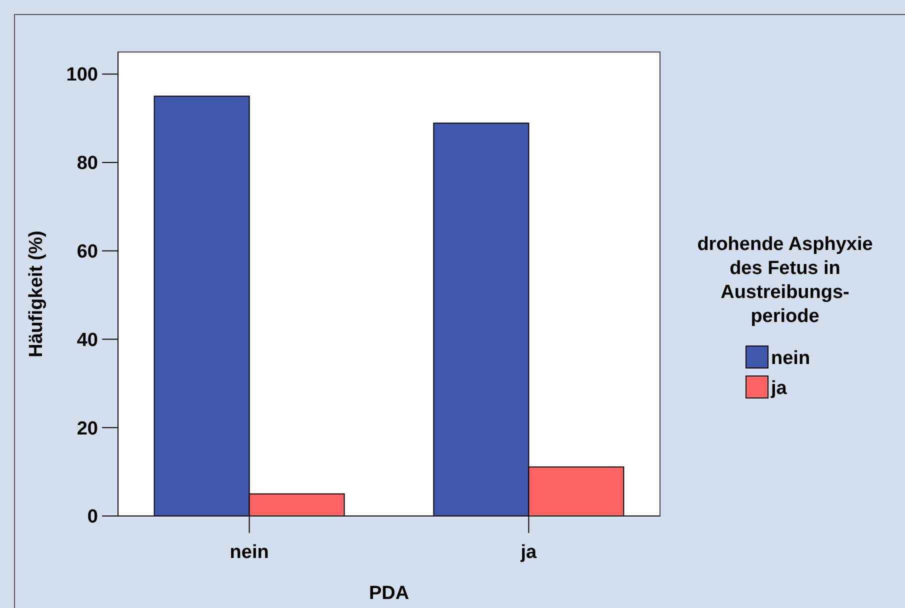 This screenshot has width=905, height=608. Describe the element at coordinates (779, 388) in the screenshot. I see `legend-label: ja` at that location.